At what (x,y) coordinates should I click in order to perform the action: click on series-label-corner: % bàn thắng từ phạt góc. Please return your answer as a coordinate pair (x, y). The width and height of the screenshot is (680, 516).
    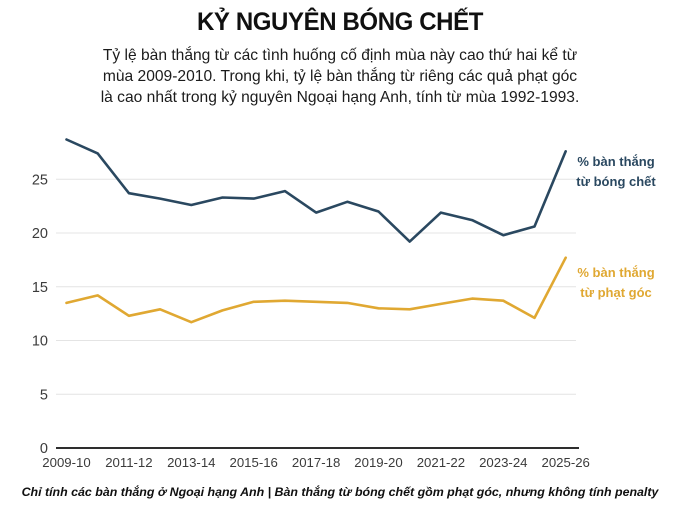
    Looking at the image, I should click on (616, 283).